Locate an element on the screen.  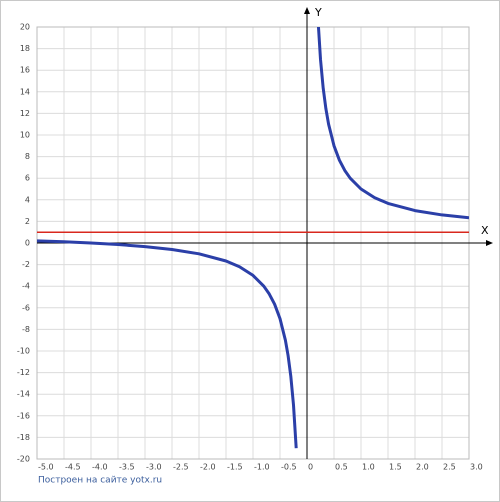
x-tick-label: 2.5 is located at coordinates (449, 467).